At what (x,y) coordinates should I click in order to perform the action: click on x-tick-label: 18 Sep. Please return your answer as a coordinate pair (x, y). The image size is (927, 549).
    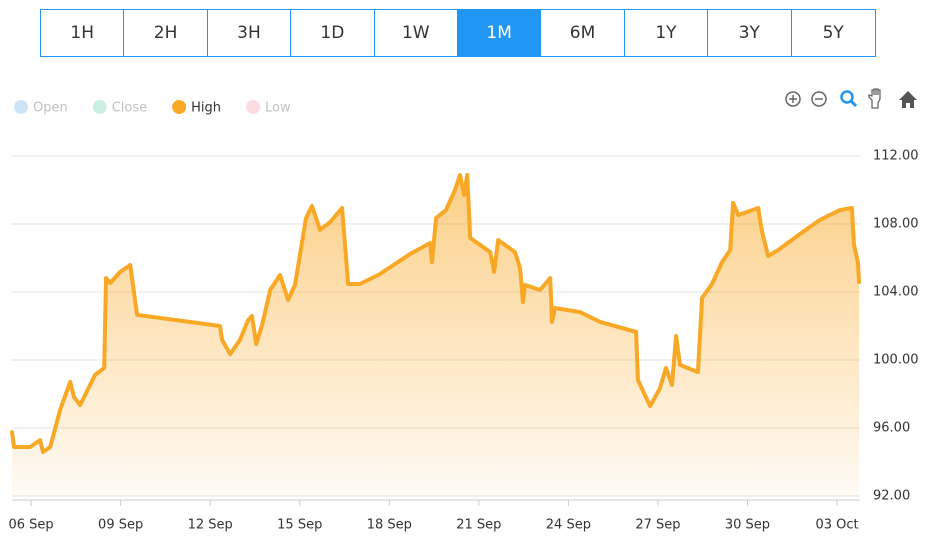
    Looking at the image, I should click on (389, 525).